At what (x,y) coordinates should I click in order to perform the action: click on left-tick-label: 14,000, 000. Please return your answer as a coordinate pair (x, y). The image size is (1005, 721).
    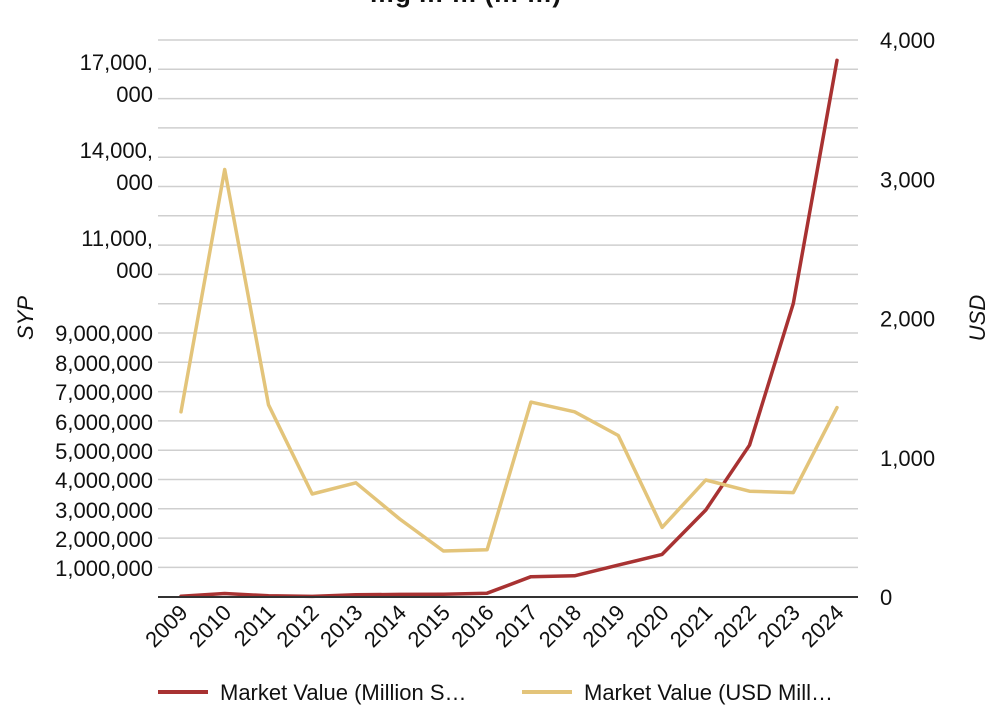
    Looking at the image, I should click on (116, 166).